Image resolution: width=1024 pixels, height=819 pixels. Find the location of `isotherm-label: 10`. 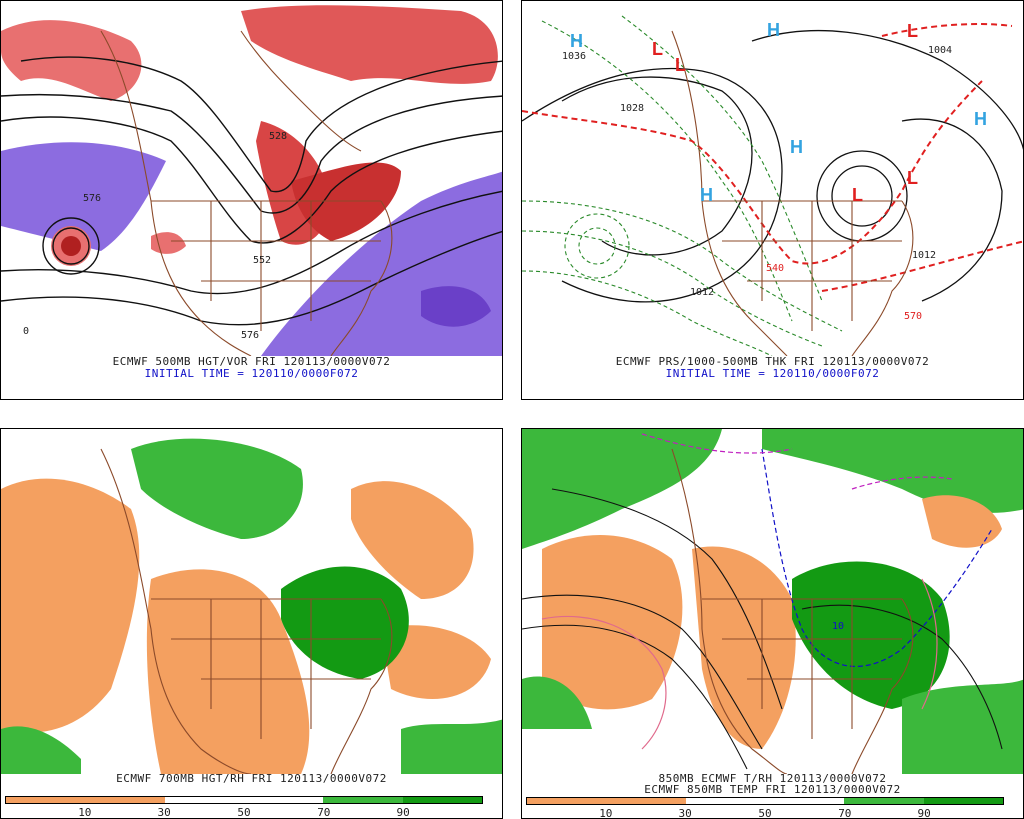

isotherm-label: 10 is located at coordinates (838, 626).